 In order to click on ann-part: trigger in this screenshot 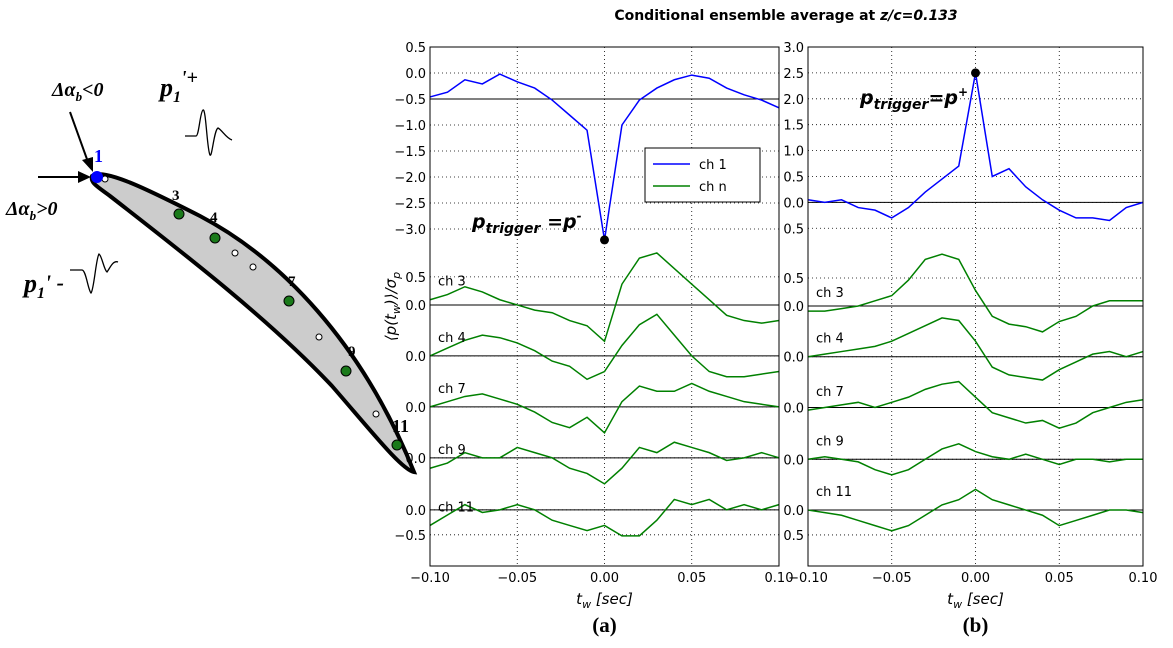, I will do `click(514, 229)`.